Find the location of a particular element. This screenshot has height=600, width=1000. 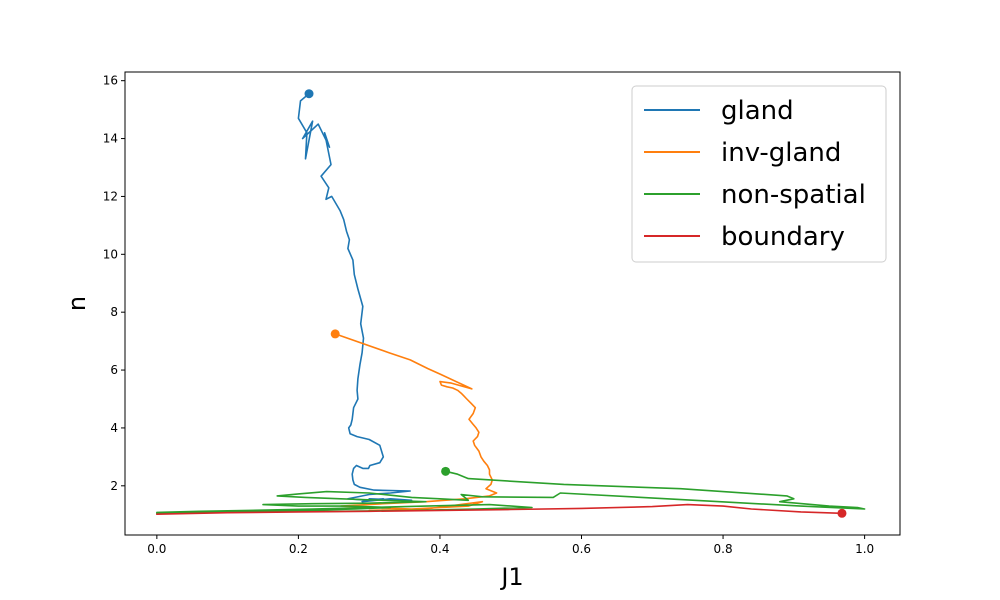

y-tick-label: 8 is located at coordinates (114, 312).